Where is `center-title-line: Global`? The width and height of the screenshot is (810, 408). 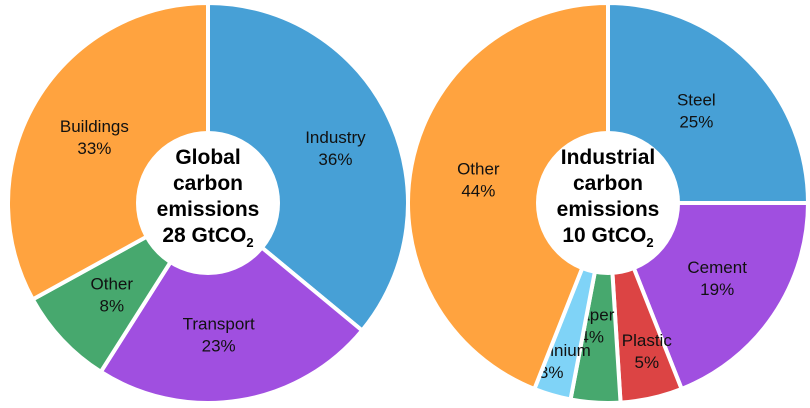 center-title-line: Global is located at coordinates (207, 157).